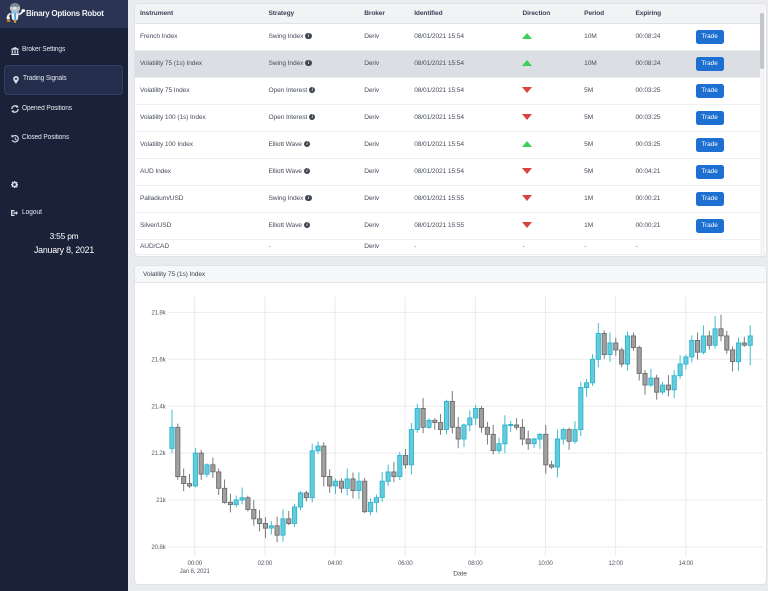 The width and height of the screenshot is (768, 591). What do you see at coordinates (334, 563) in the screenshot?
I see `svg-text: 04:00` at bounding box center [334, 563].